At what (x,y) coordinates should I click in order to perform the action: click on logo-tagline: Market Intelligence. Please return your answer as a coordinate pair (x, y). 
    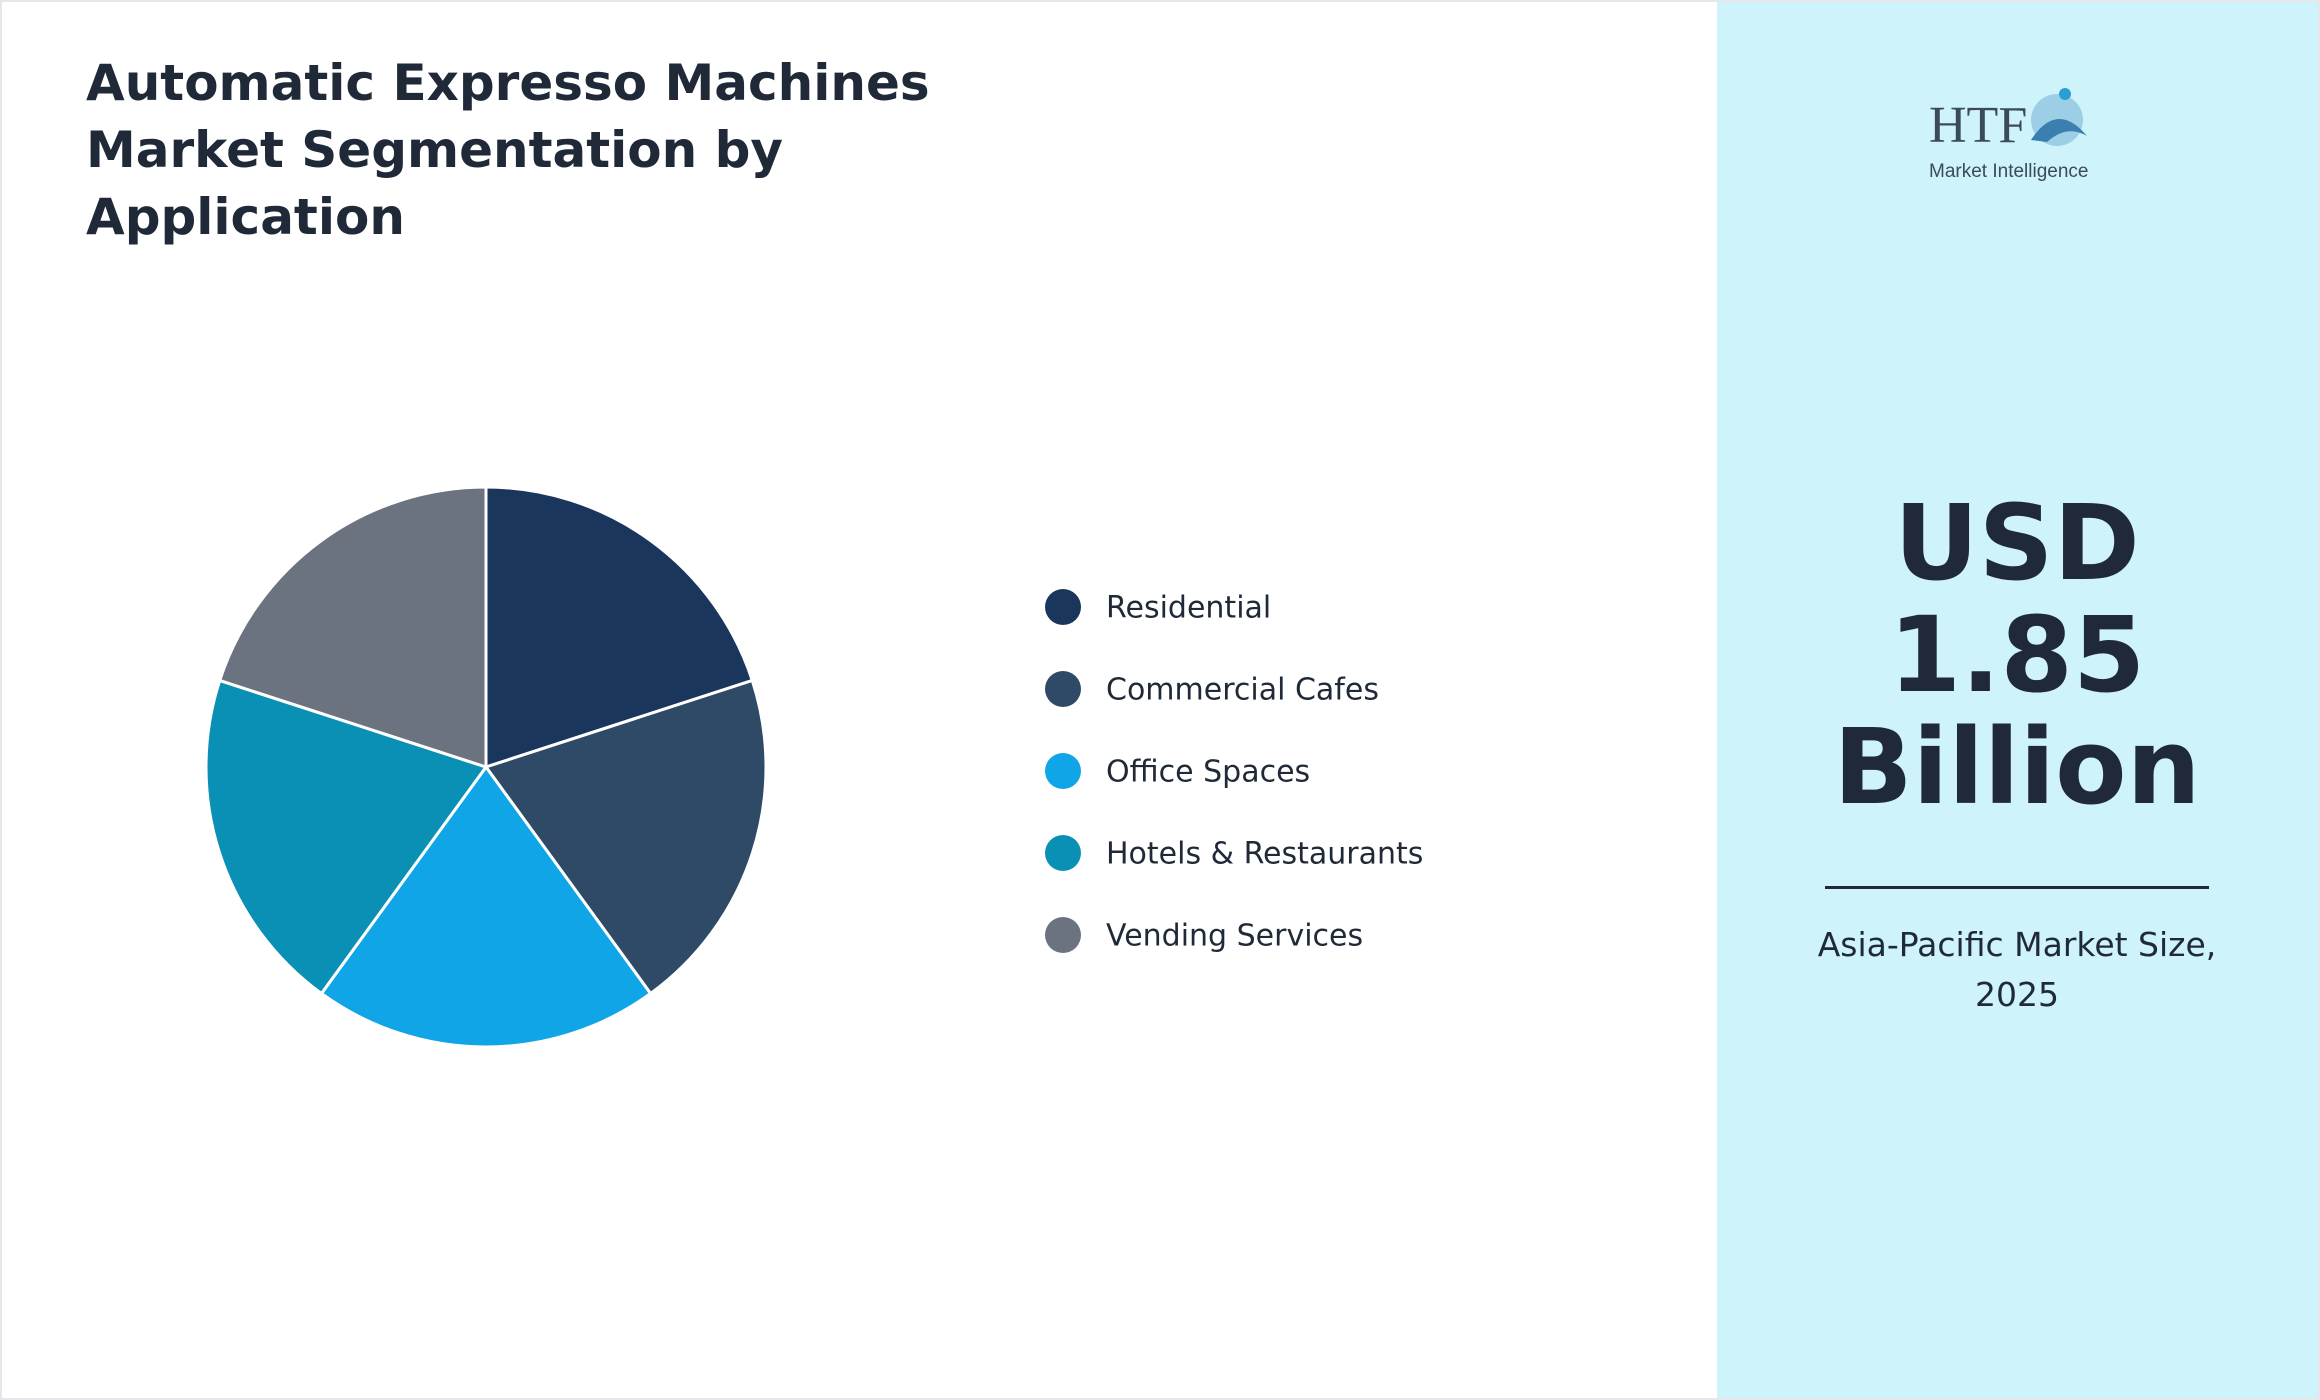
    Looking at the image, I should click on (2008, 171).